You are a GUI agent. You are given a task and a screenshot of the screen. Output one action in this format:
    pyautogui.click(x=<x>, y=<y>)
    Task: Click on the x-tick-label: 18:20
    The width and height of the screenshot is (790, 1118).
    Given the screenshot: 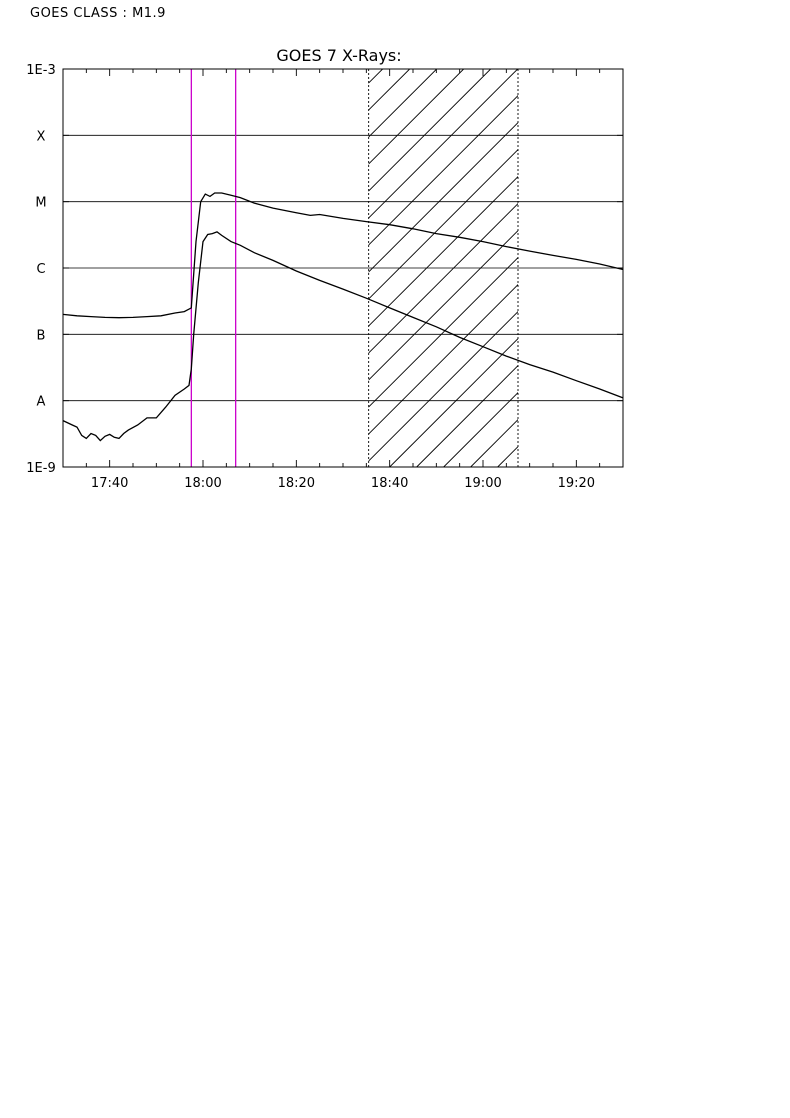 What is the action you would take?
    pyautogui.click(x=296, y=483)
    